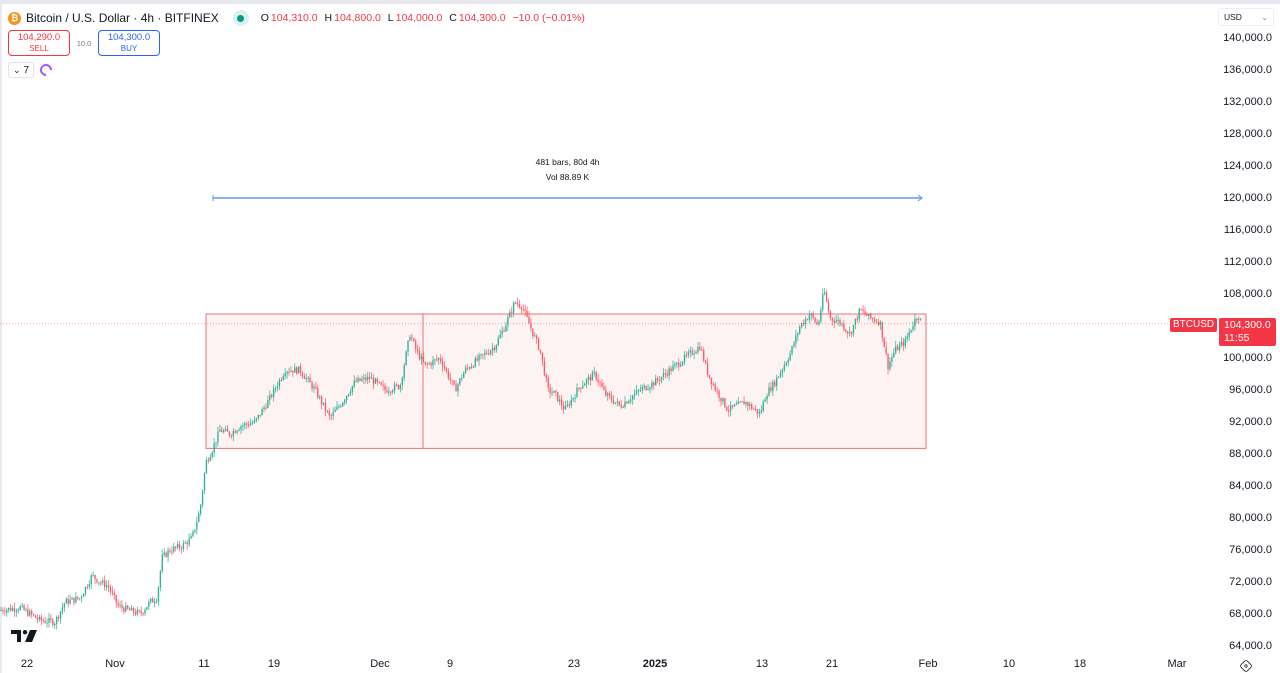 This screenshot has height=673, width=1280. Describe the element at coordinates (566, 381) in the screenshot. I see `range-box` at that location.